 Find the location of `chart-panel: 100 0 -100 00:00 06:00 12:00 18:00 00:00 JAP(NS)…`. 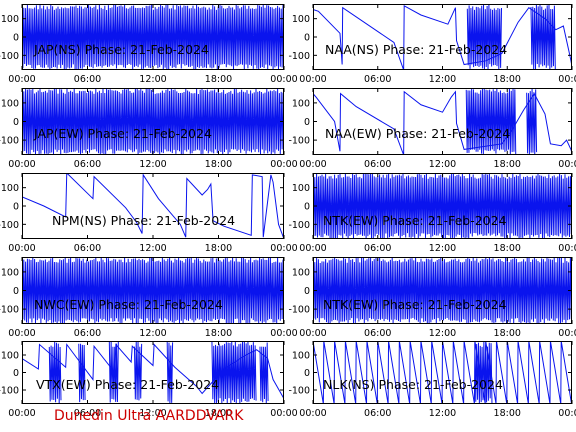

chart-panel: 100 0 -100 00:00 06:00 12:00 18:00 00:00 JAP(NS)… is located at coordinates (149, 44).